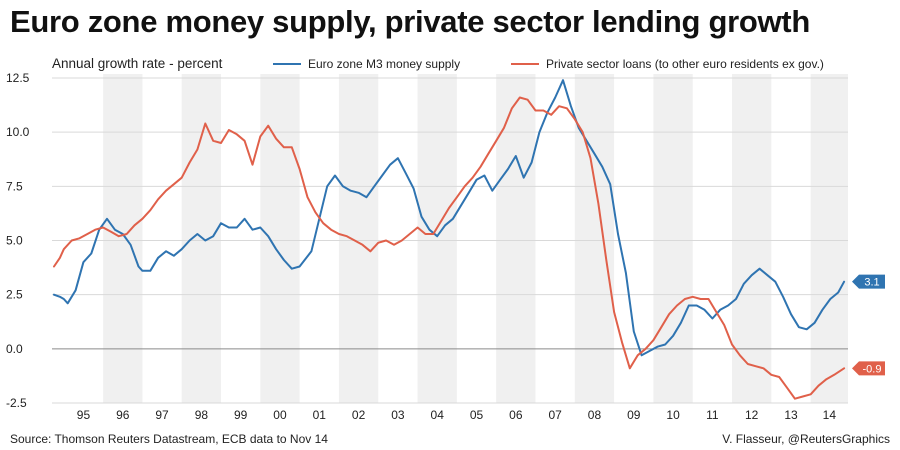  Describe the element at coordinates (359, 415) in the screenshot. I see `x-tick-label: 02` at that location.